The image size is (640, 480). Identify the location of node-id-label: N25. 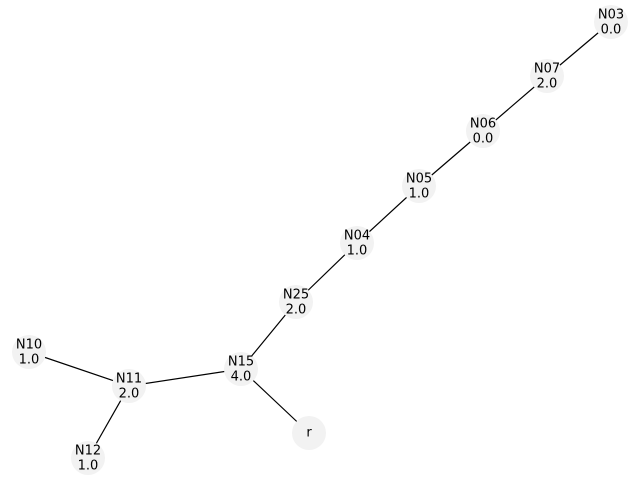
(296, 295).